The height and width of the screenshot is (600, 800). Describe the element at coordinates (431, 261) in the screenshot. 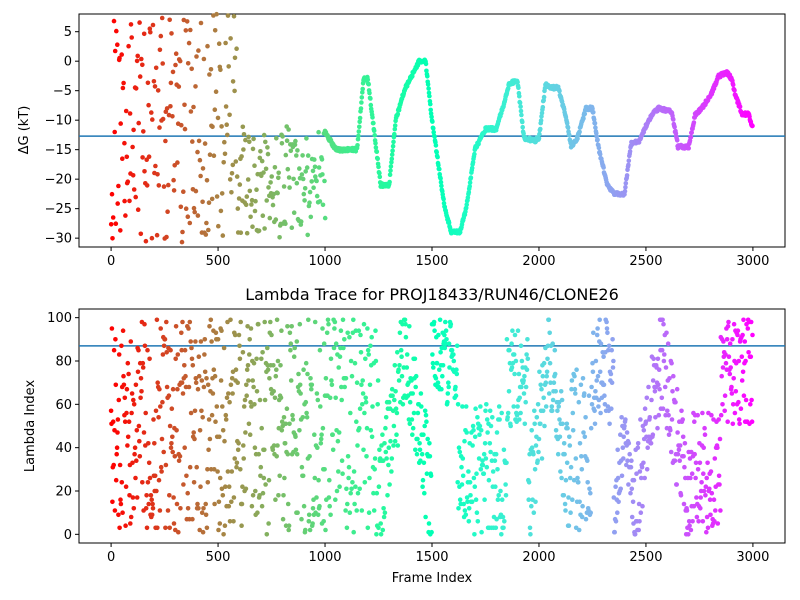

I see `x-tick-label: 1500` at that location.